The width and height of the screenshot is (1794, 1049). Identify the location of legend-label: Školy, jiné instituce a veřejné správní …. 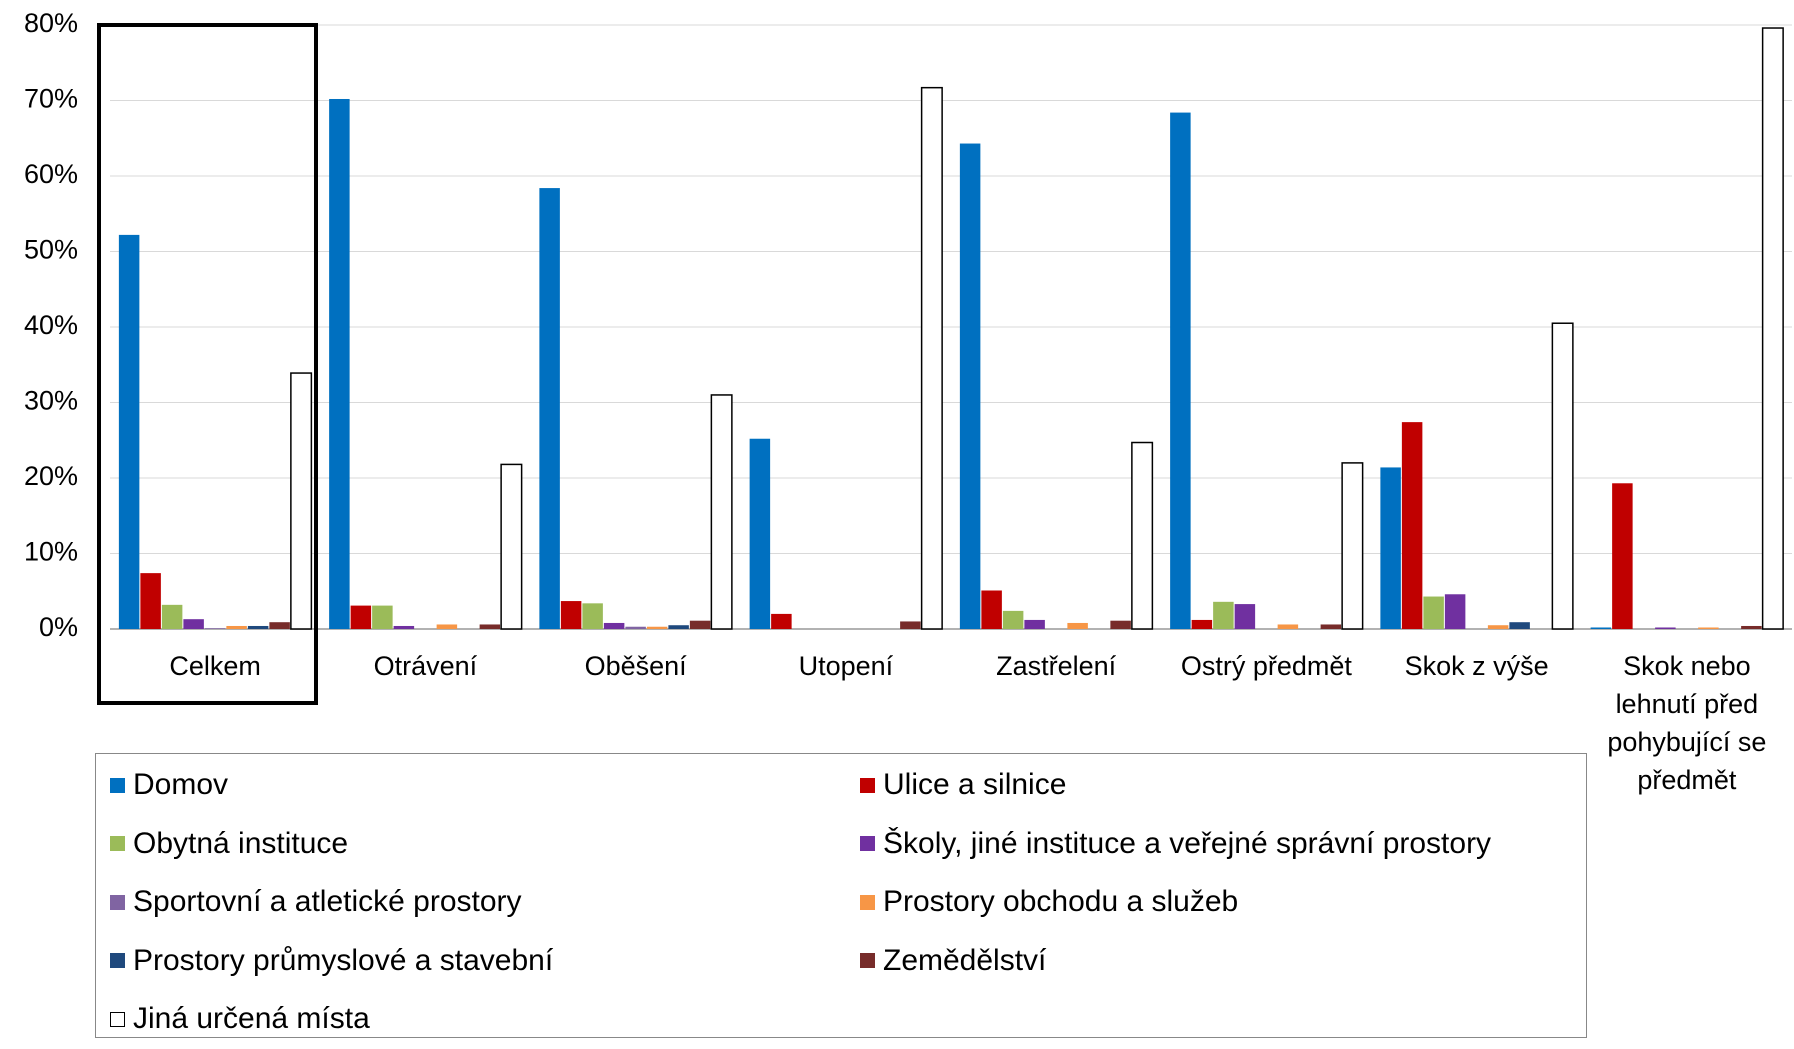
(1187, 843).